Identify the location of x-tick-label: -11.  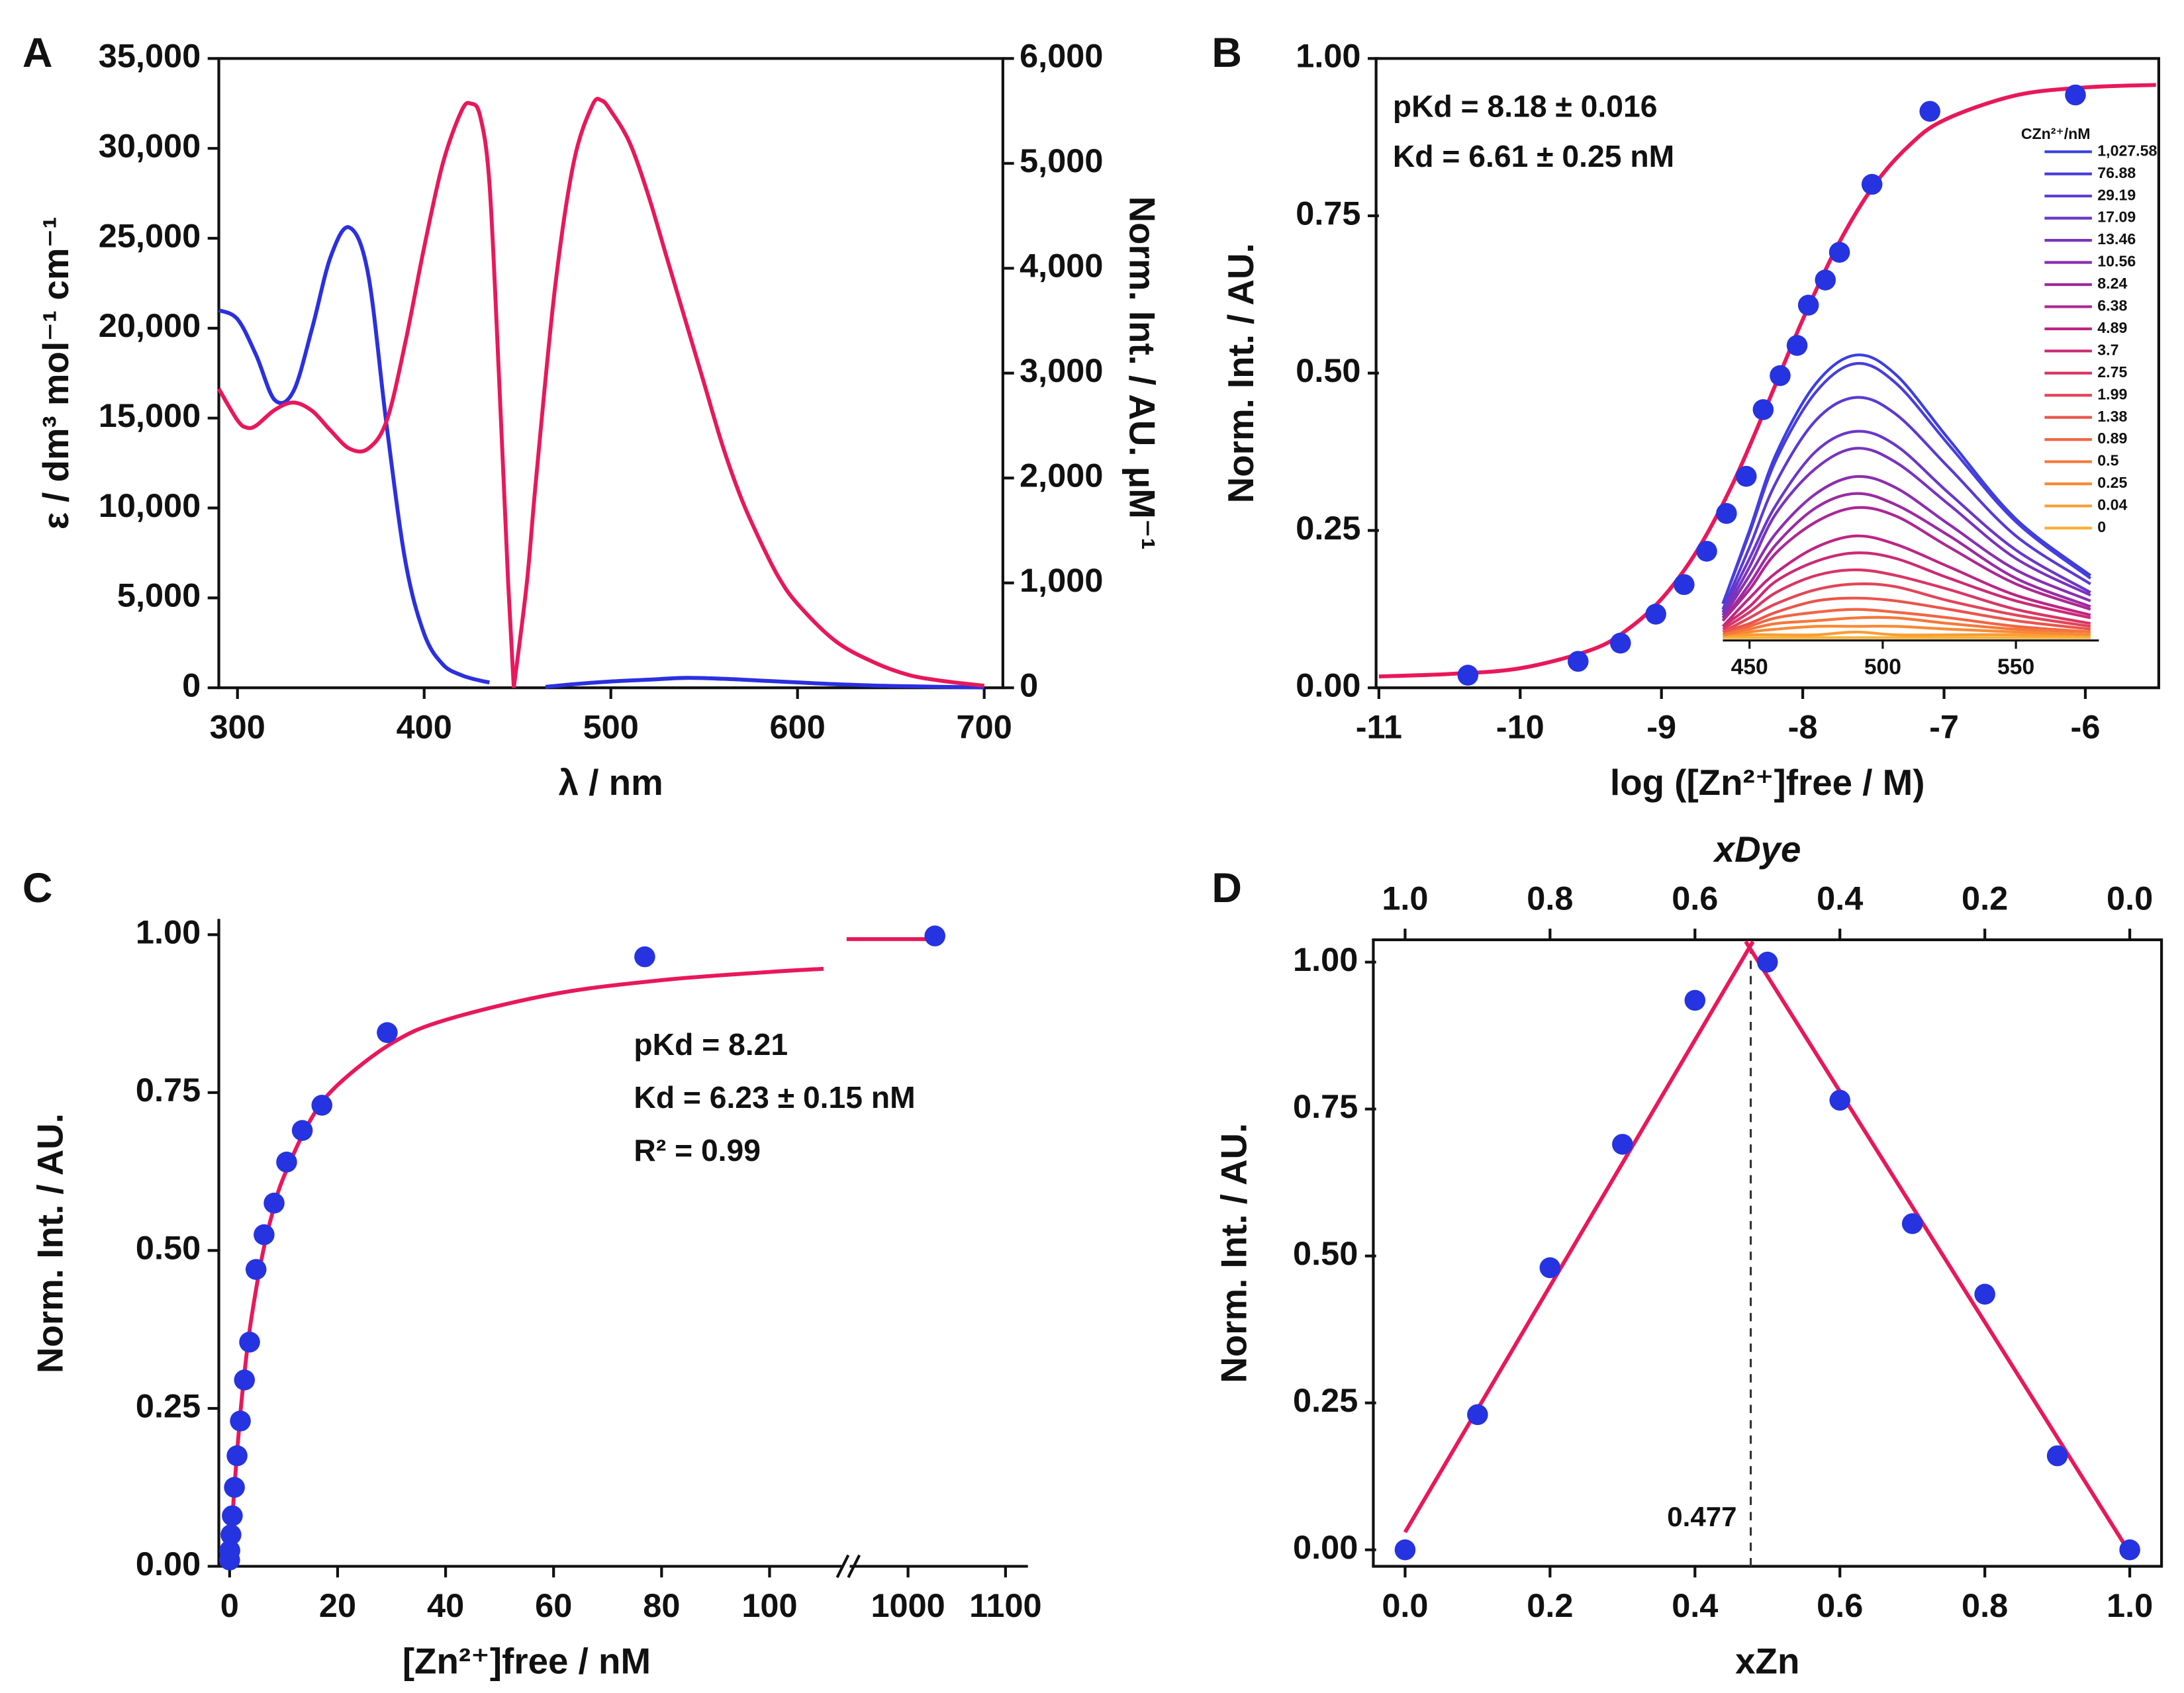
(1379, 727).